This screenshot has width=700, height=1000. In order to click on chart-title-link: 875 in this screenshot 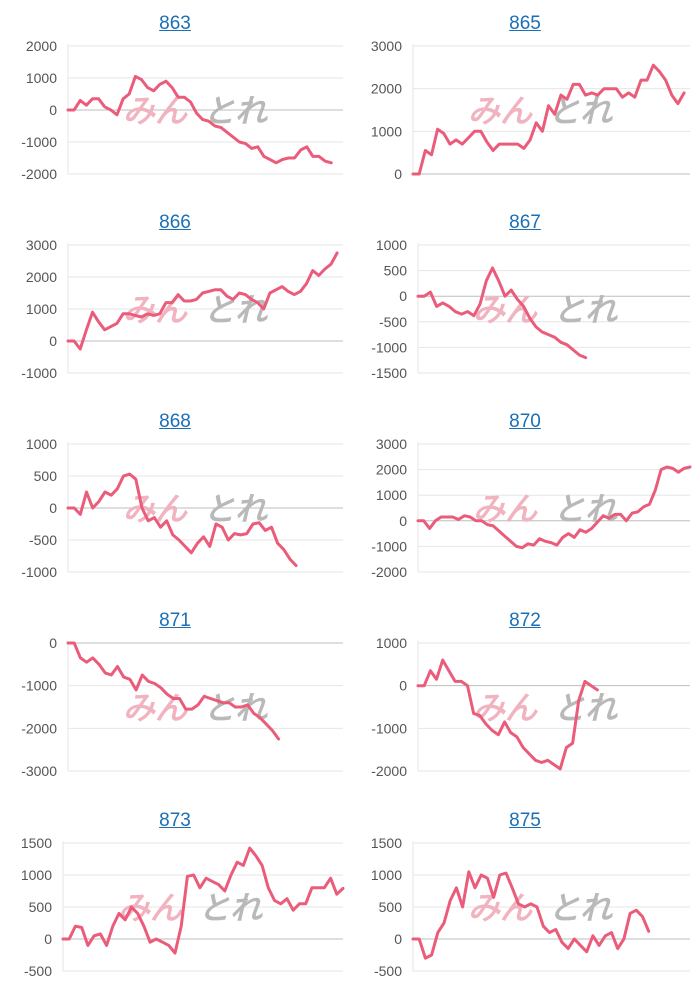, I will do `click(525, 820)`.